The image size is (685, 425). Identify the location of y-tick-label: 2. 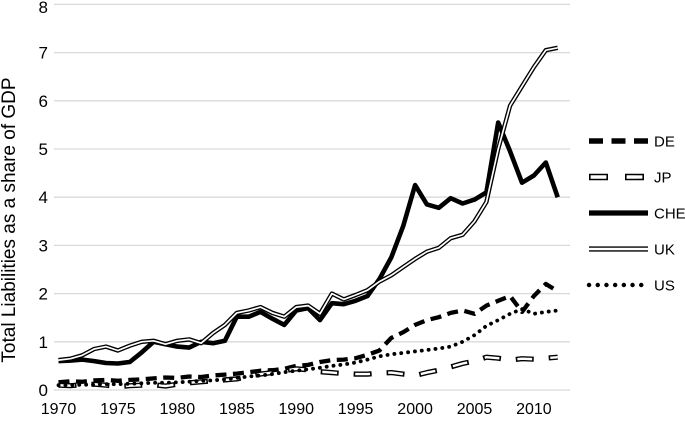
(43, 294).